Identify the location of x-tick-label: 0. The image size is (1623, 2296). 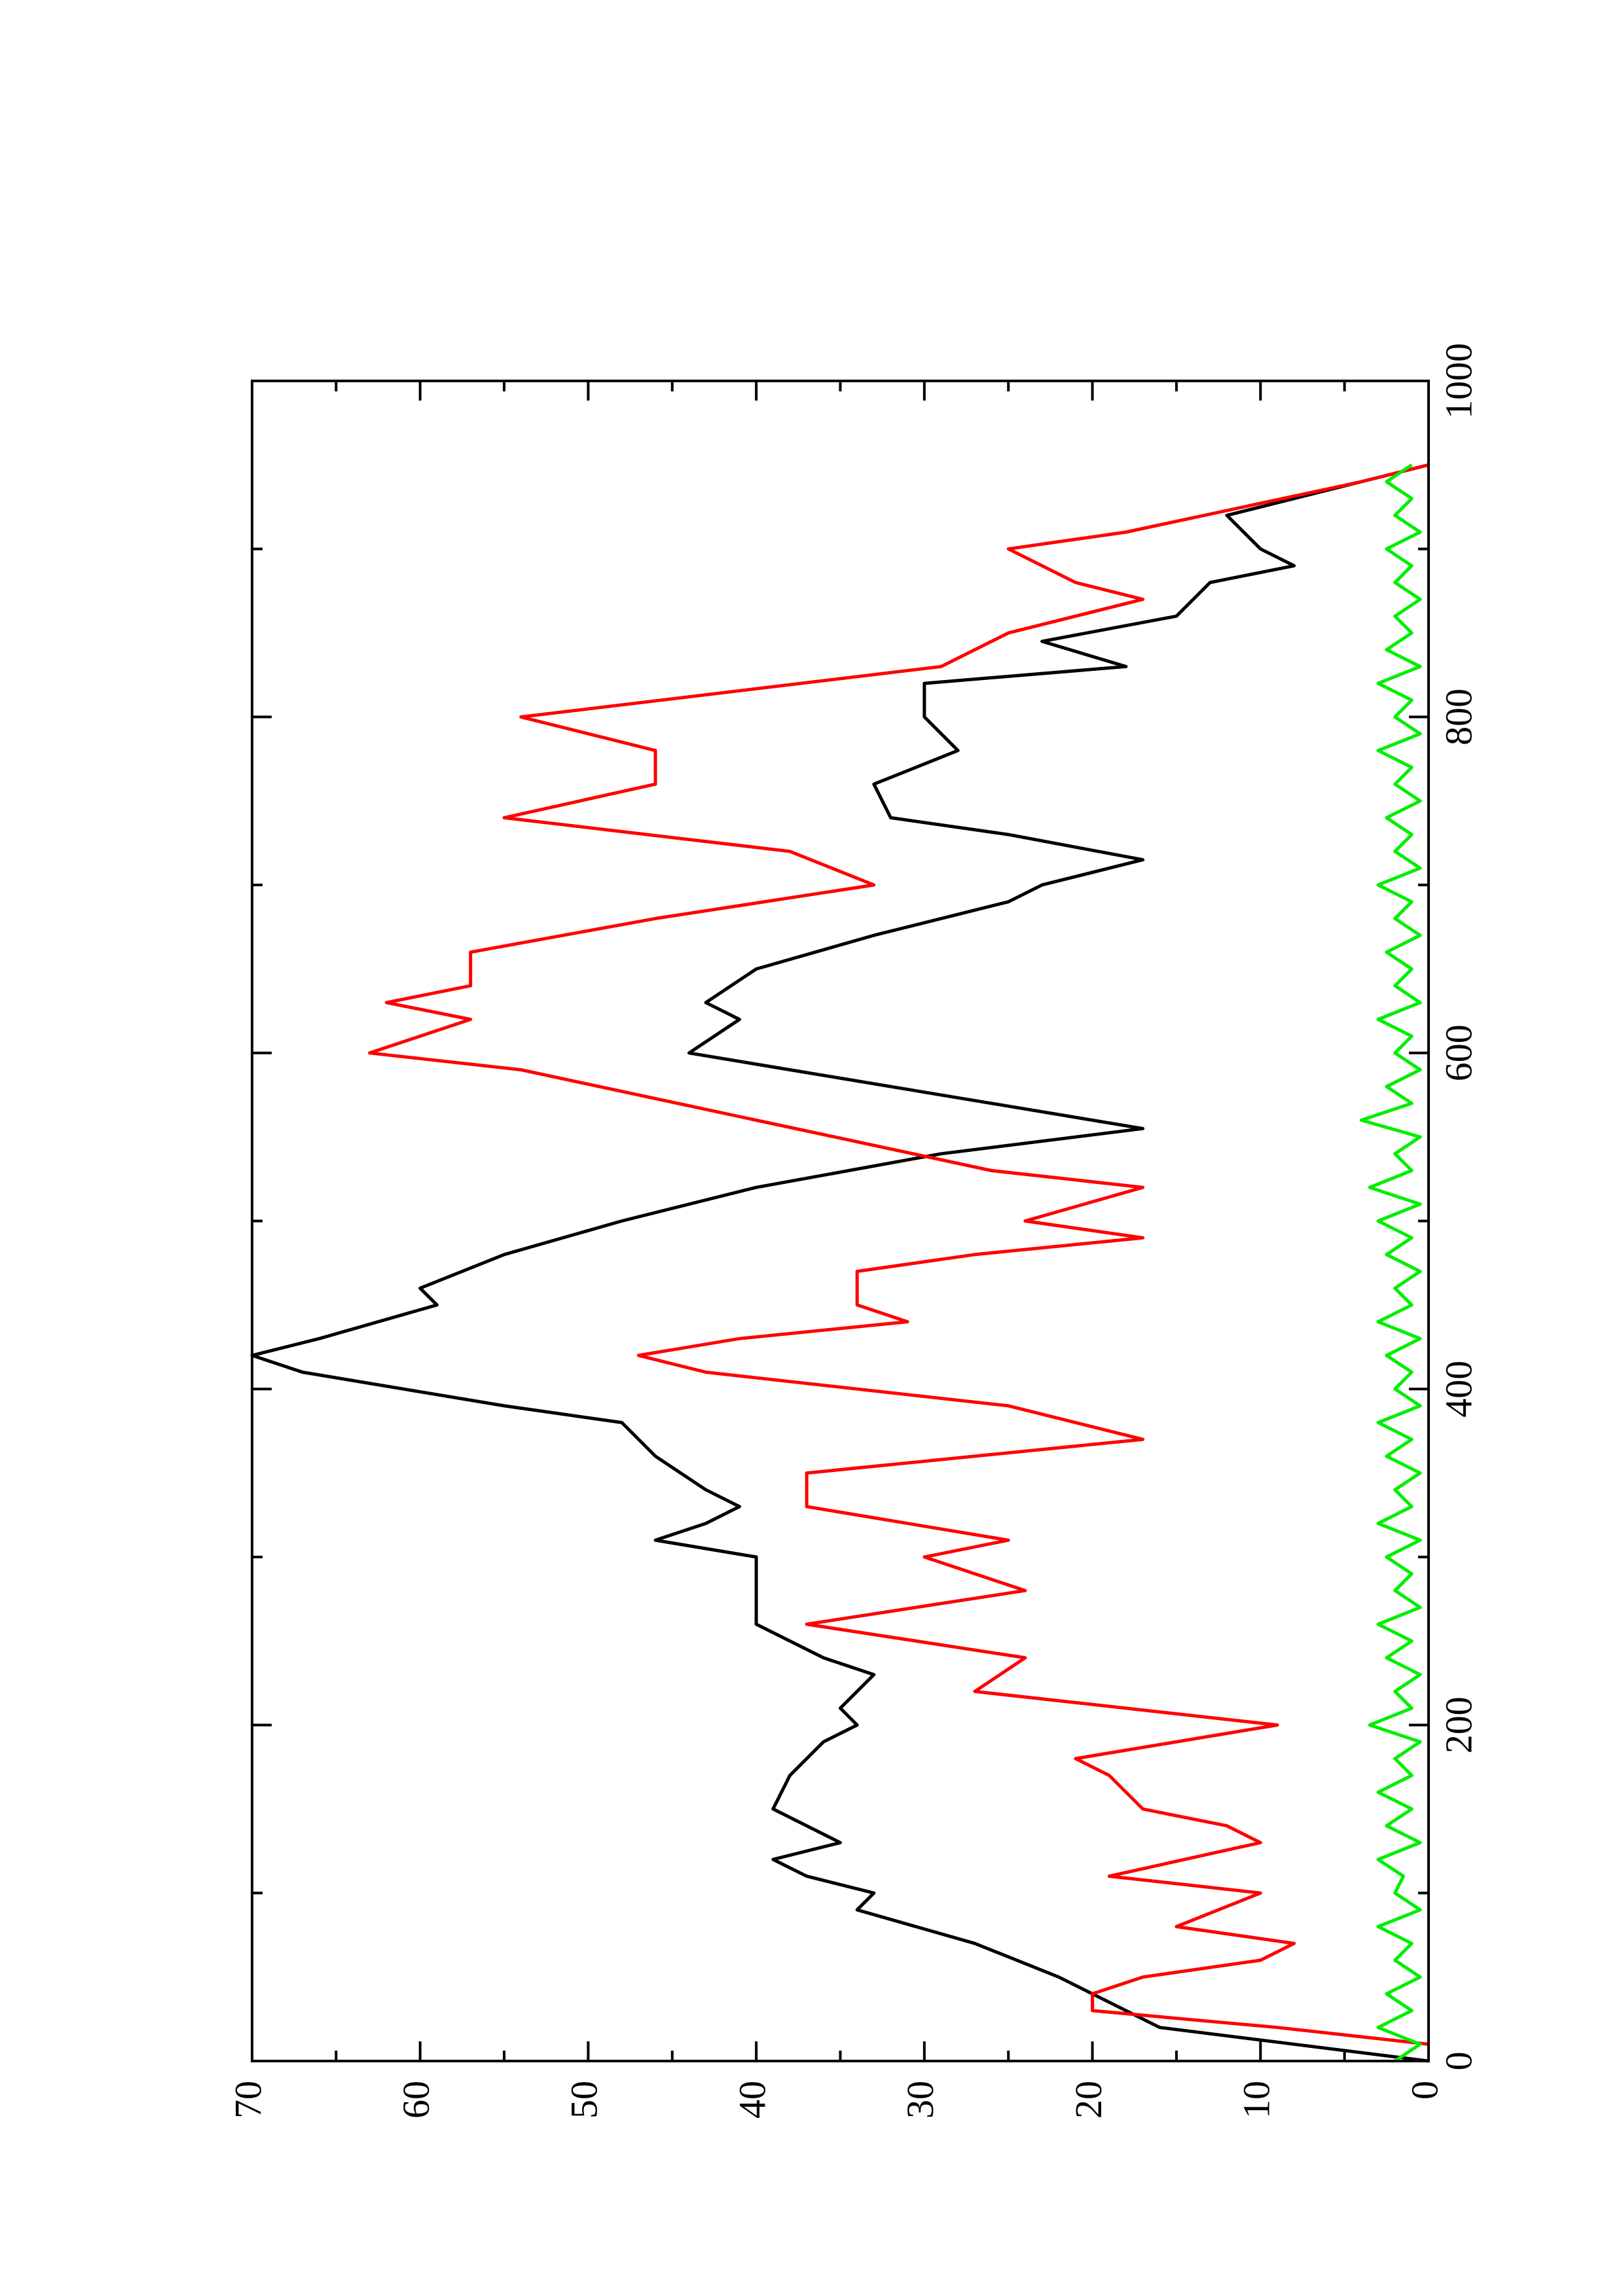
(1458, 2061).